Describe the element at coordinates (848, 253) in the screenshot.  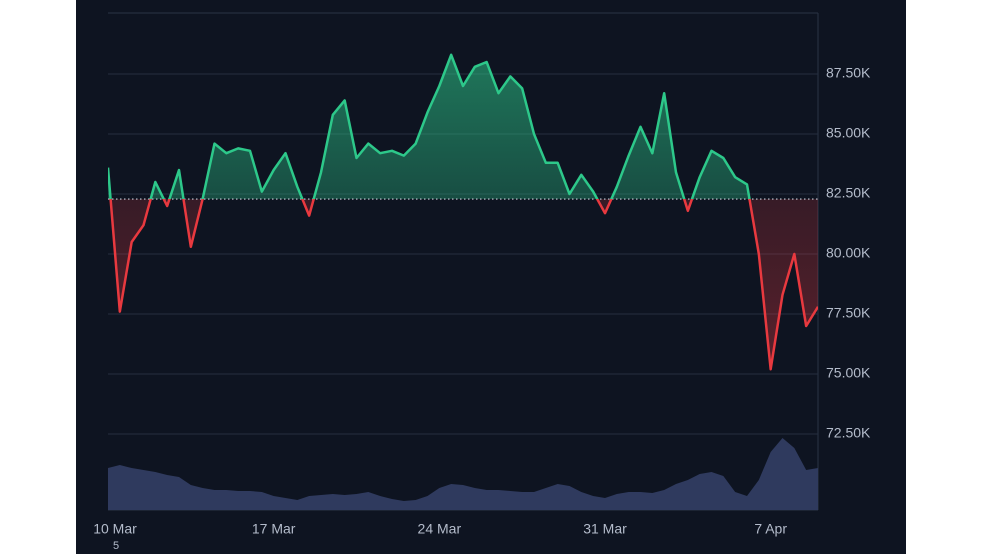
I see `y-tick-label: 80.00K` at that location.